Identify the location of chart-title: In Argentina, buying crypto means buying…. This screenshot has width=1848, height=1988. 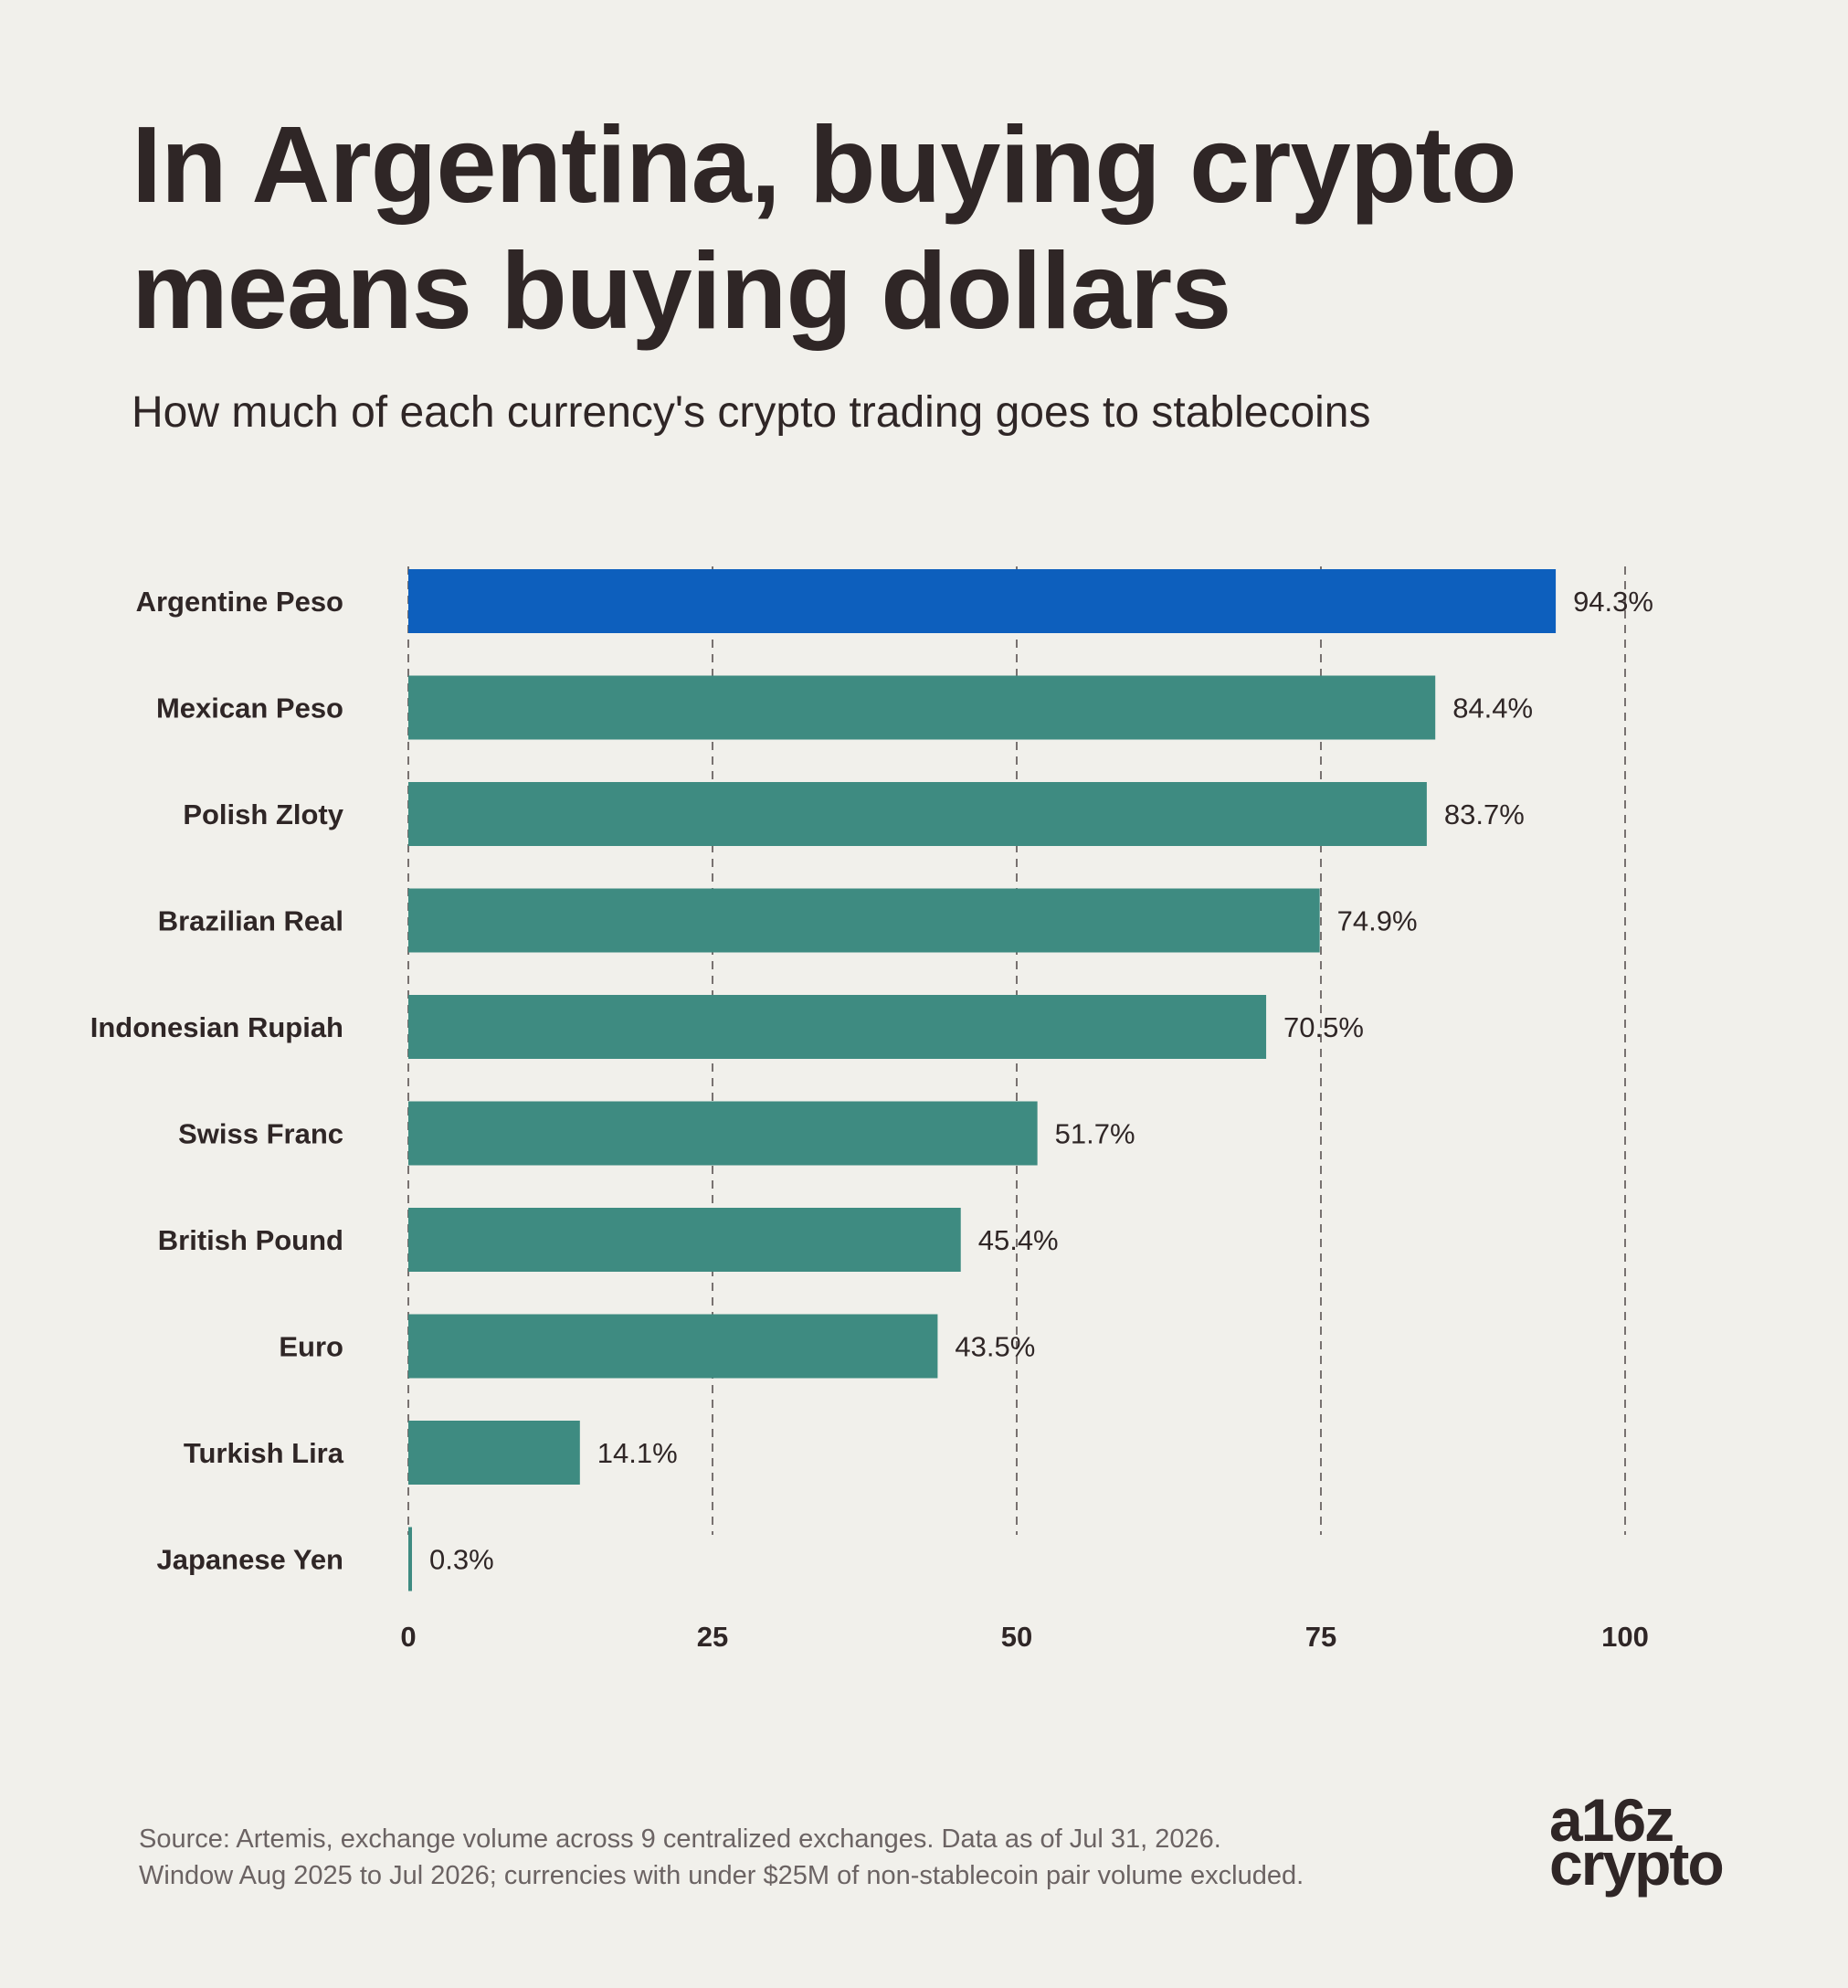
(824, 228).